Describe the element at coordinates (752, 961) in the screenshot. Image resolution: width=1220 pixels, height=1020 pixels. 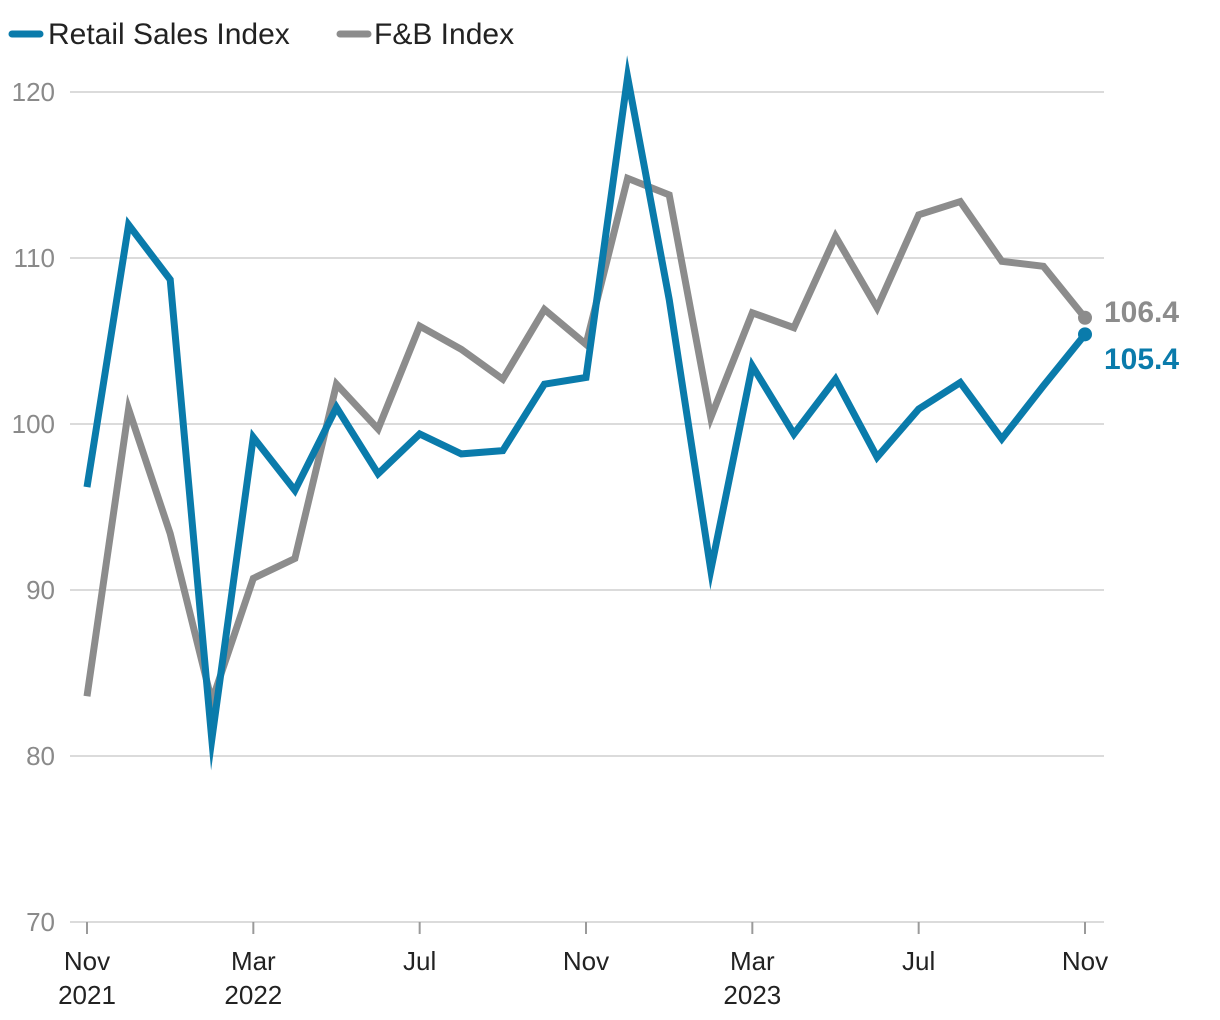
I see `x-tick-label-16: Mar` at that location.